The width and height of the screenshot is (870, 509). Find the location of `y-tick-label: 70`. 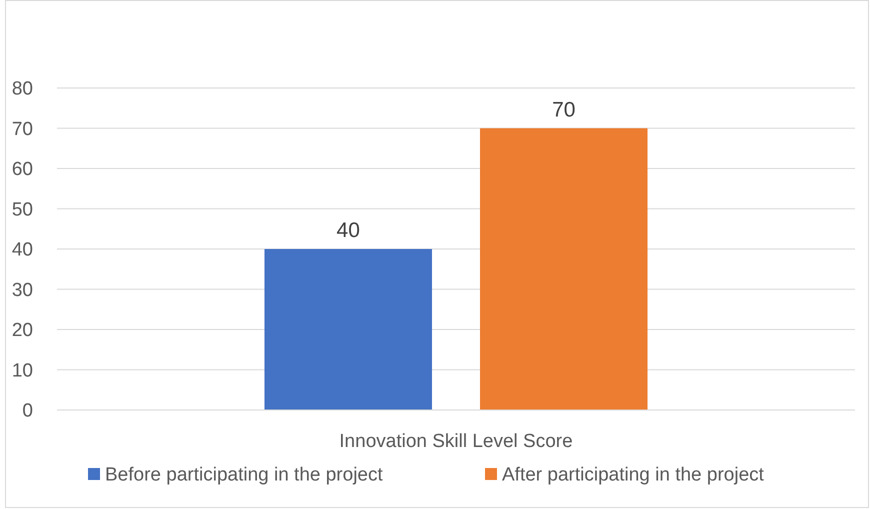

y-tick-label: 70 is located at coordinates (22, 129).